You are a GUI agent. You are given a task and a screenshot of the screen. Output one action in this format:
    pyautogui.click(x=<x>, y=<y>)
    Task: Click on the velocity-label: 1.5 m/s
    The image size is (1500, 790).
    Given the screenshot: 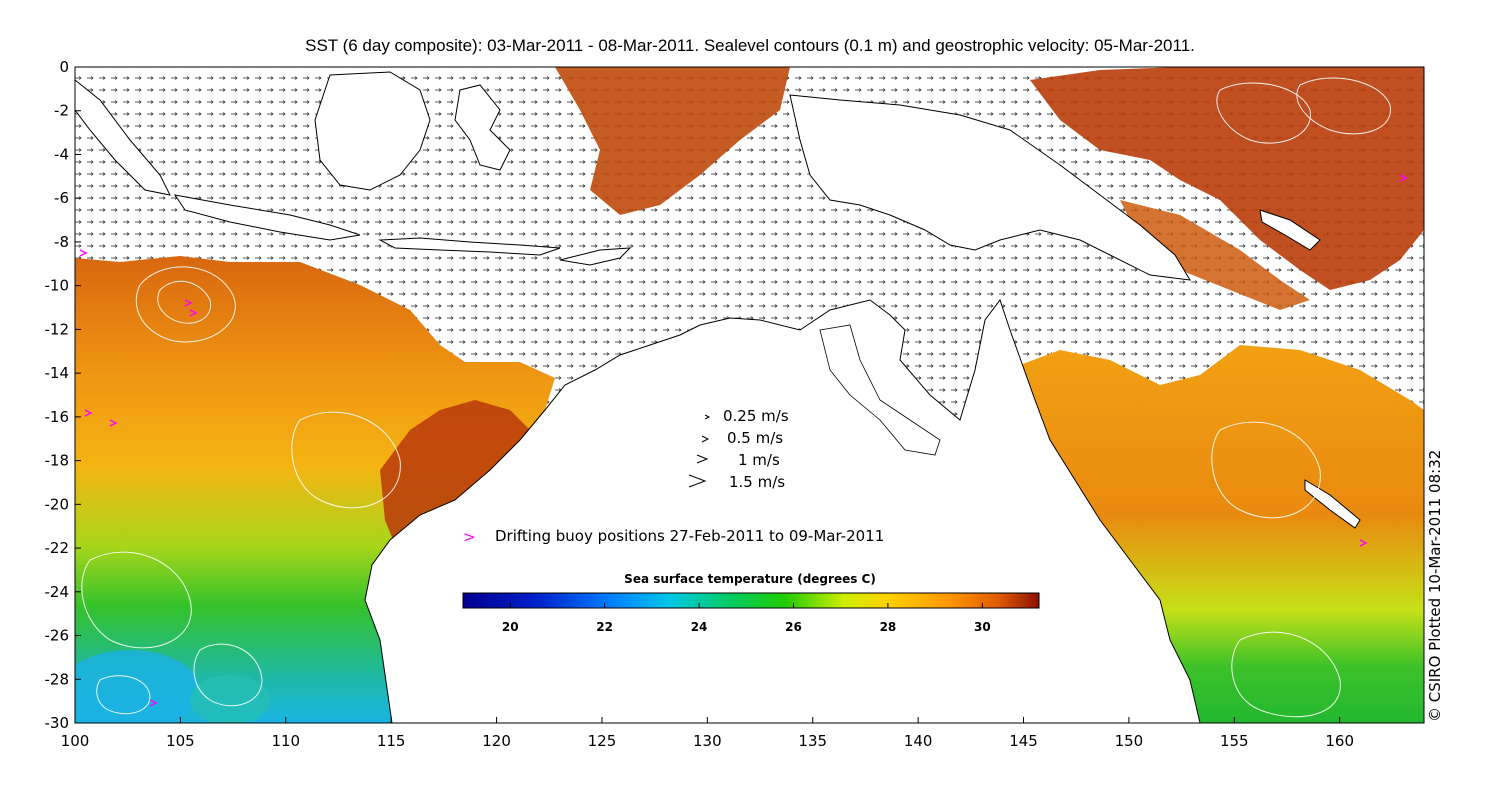 What is the action you would take?
    pyautogui.click(x=757, y=482)
    